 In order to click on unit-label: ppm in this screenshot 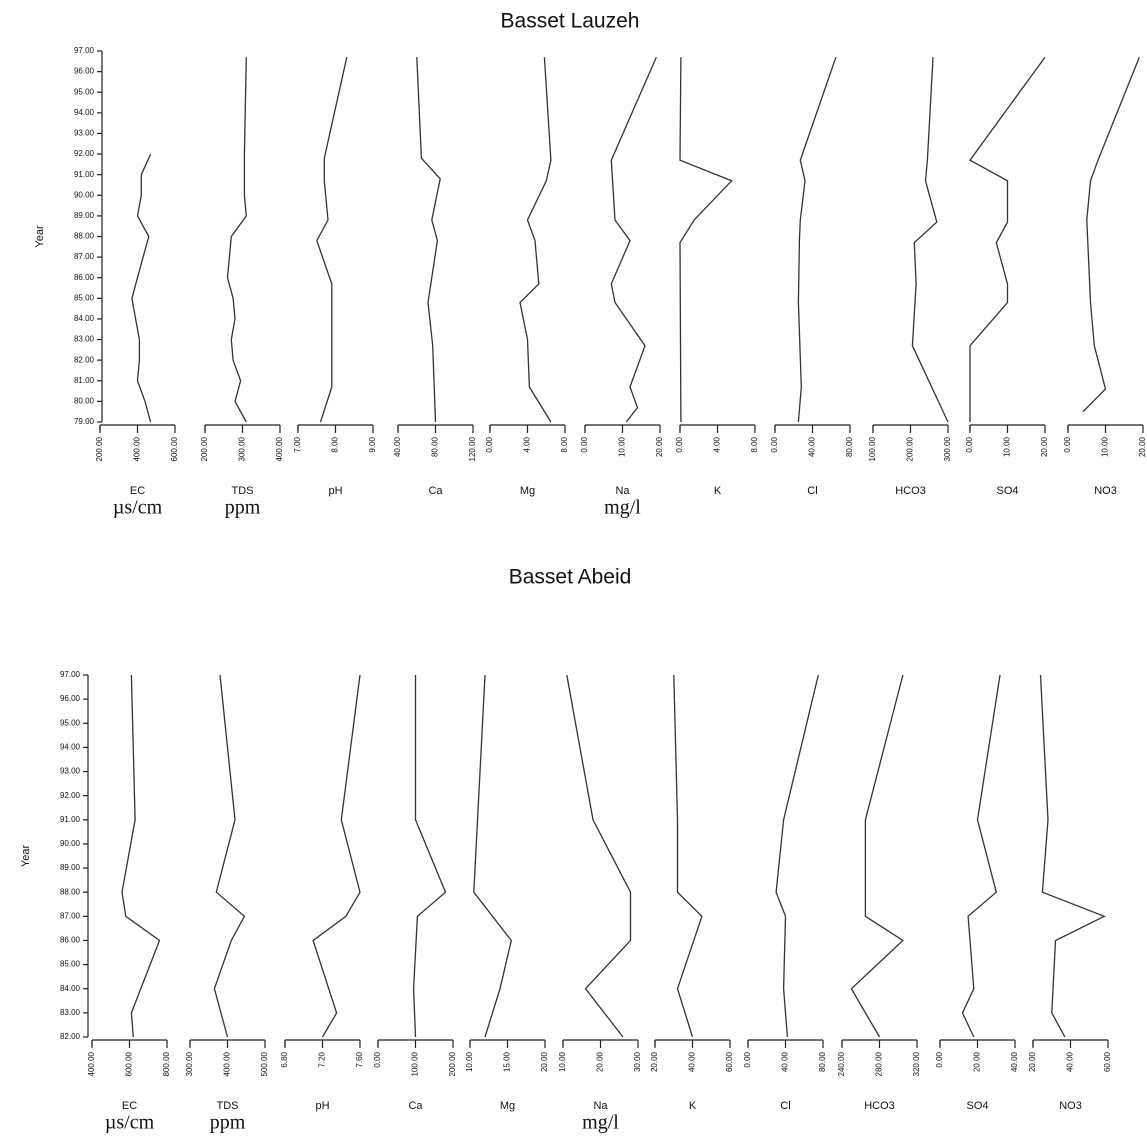, I will do `click(228, 1123)`.